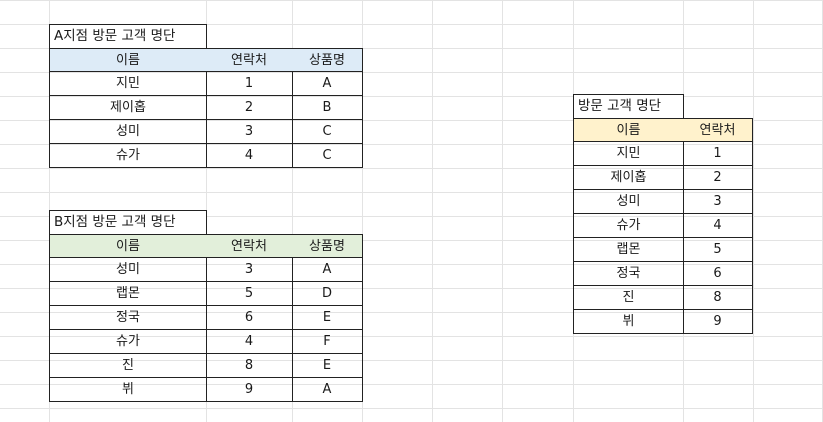 This screenshot has height=422, width=823. Describe the element at coordinates (128, 60) in the screenshot. I see `table-a-header-name: 이름` at that location.